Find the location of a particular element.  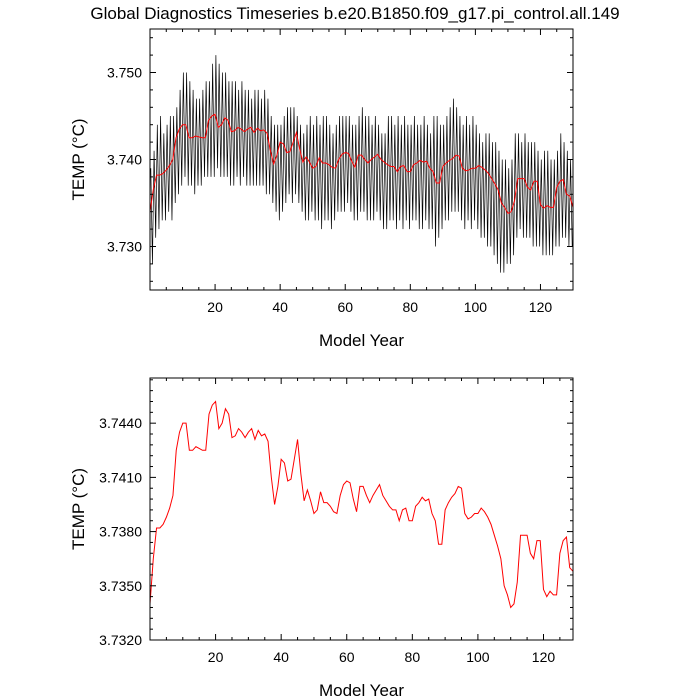

y-tick-label: 3.7350 is located at coordinates (120, 586).